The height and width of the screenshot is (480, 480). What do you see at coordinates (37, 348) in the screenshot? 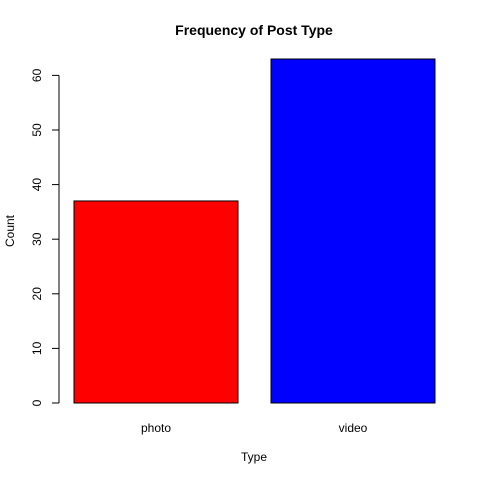
I see `y-tick-label: 10` at bounding box center [37, 348].